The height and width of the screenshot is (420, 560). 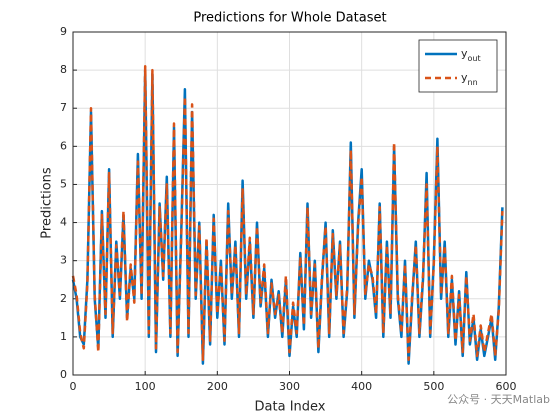 I want to click on y-tick-label: 1, so click(x=63, y=336).